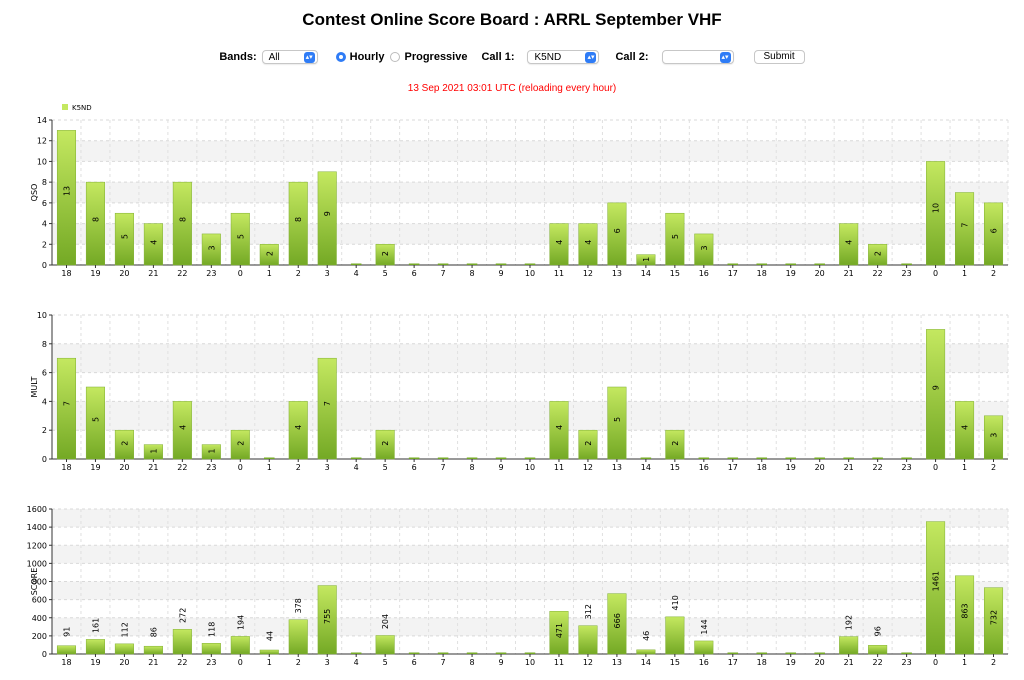  What do you see at coordinates (289, 57) in the screenshot?
I see `bands-select: All ▴▾` at bounding box center [289, 57].